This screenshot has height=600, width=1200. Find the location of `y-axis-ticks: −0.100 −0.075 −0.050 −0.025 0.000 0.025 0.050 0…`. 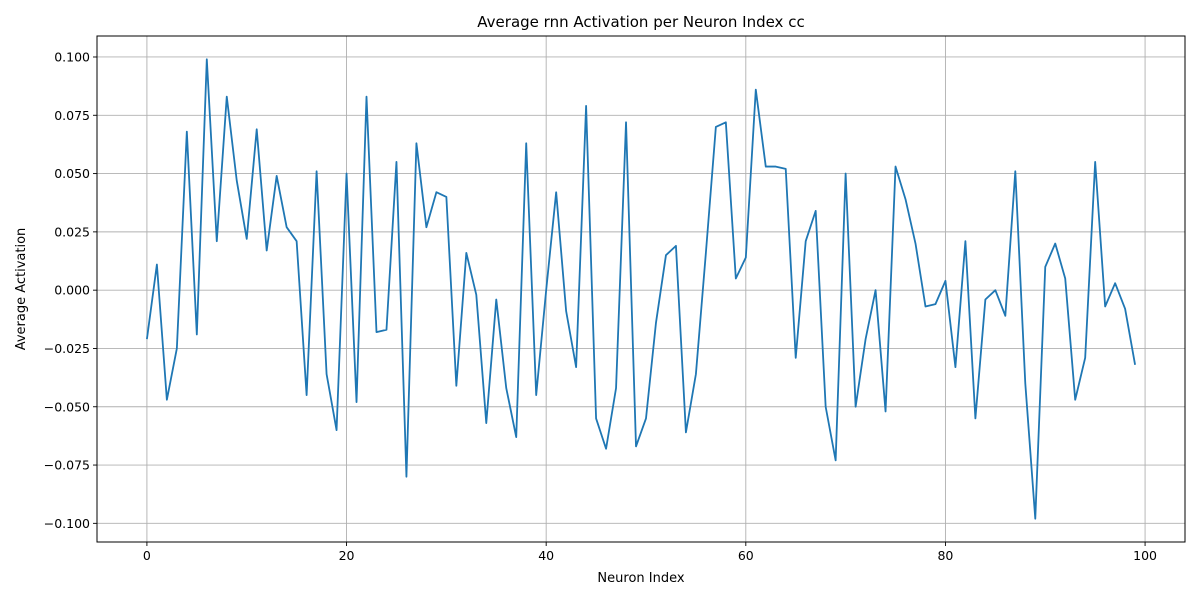

y-axis-ticks: −0.100 −0.075 −0.050 −0.025 0.000 0.025 0.050 0… is located at coordinates (70, 290).